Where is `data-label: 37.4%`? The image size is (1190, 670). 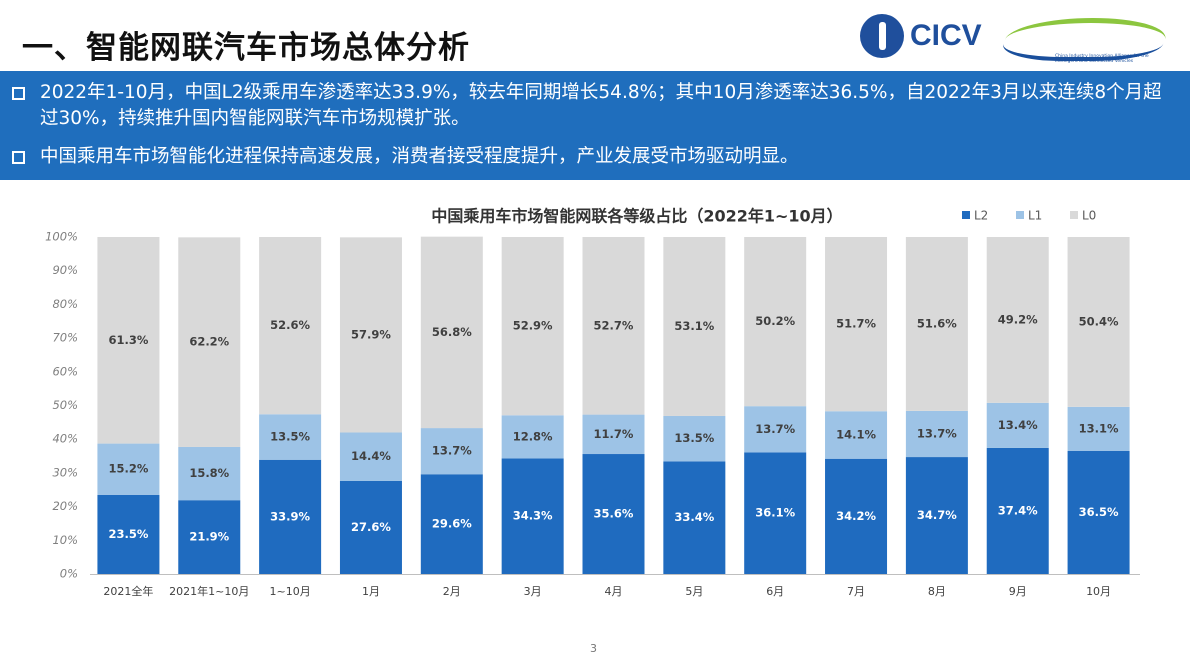
data-label: 37.4% is located at coordinates (1018, 510).